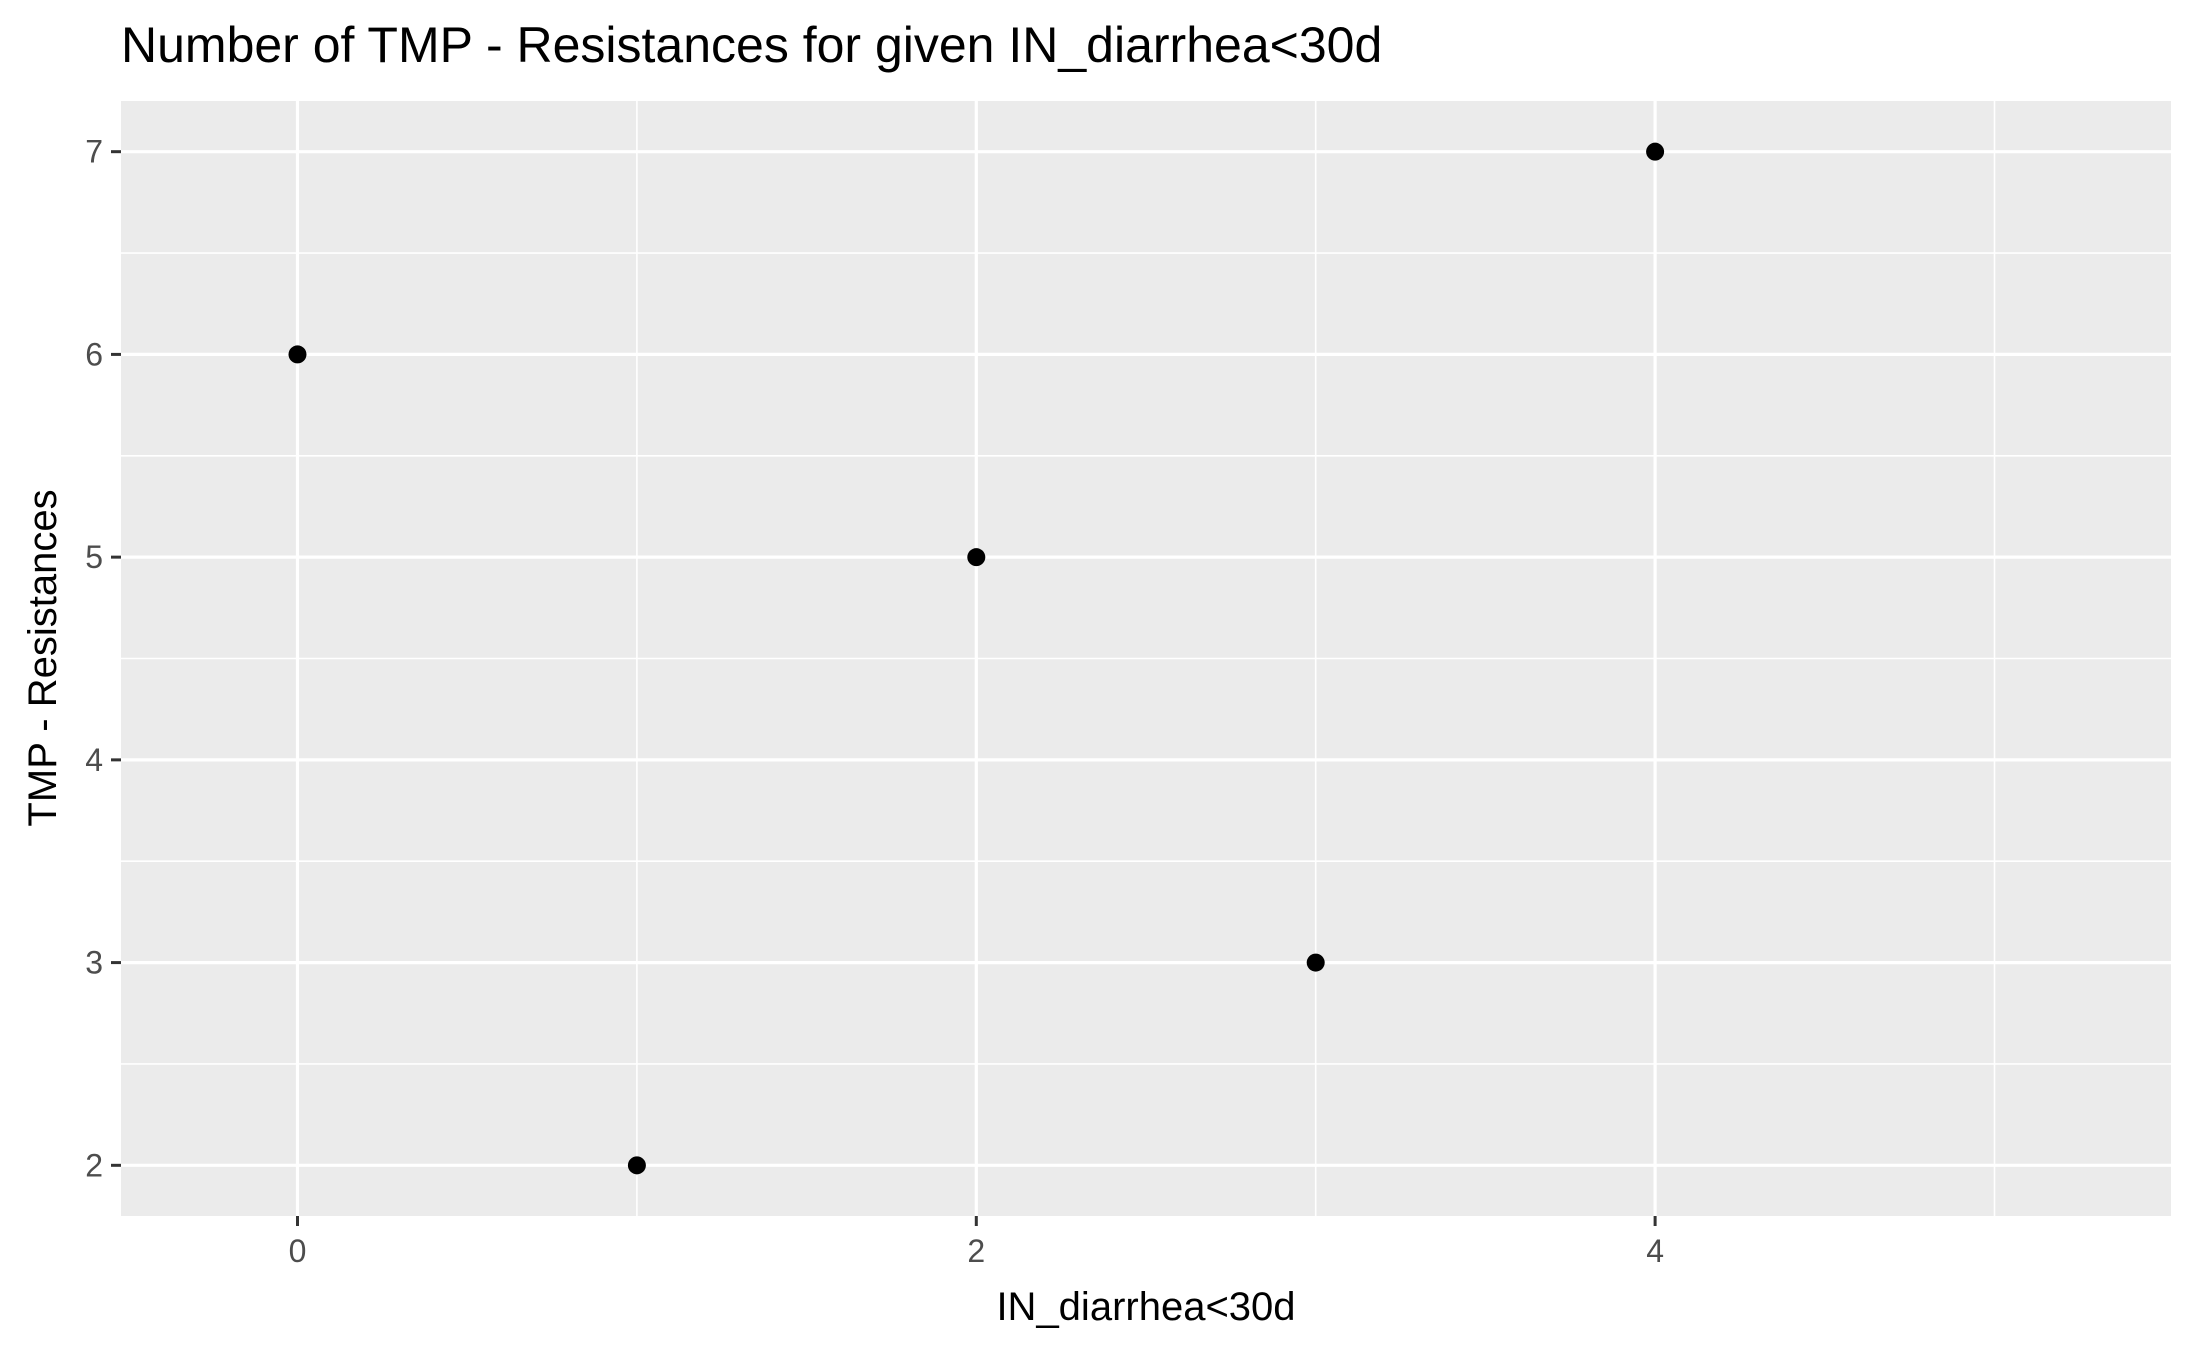 This screenshot has height=1350, width=2187. What do you see at coordinates (298, 1251) in the screenshot?
I see `x-tick-label: 0` at bounding box center [298, 1251].